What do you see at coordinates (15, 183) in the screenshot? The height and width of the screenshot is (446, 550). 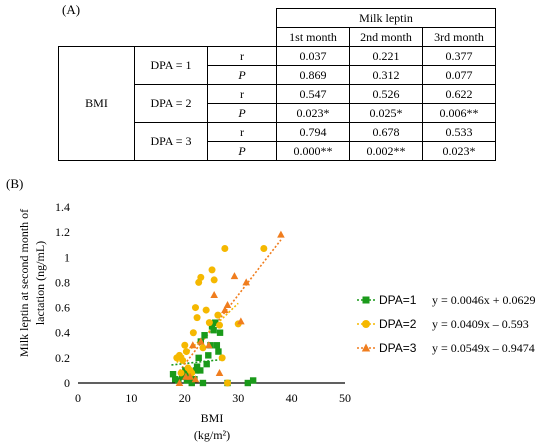 I see `panel-b-label: (B)` at bounding box center [15, 183].